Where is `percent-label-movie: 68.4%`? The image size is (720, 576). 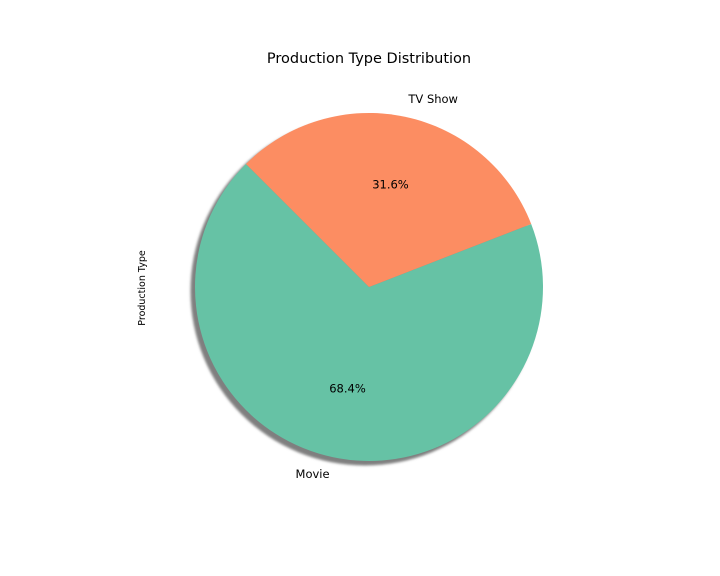 percent-label-movie: 68.4% is located at coordinates (347, 389).